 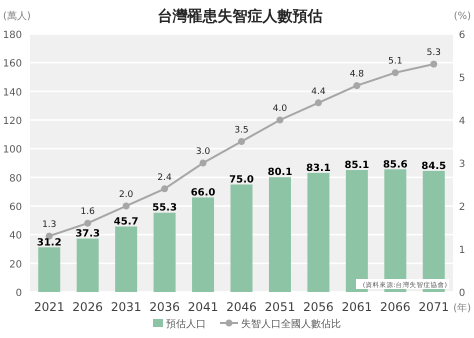 What do you see at coordinates (241, 307) in the screenshot?
I see `x-tick-label: 2046` at bounding box center [241, 307].